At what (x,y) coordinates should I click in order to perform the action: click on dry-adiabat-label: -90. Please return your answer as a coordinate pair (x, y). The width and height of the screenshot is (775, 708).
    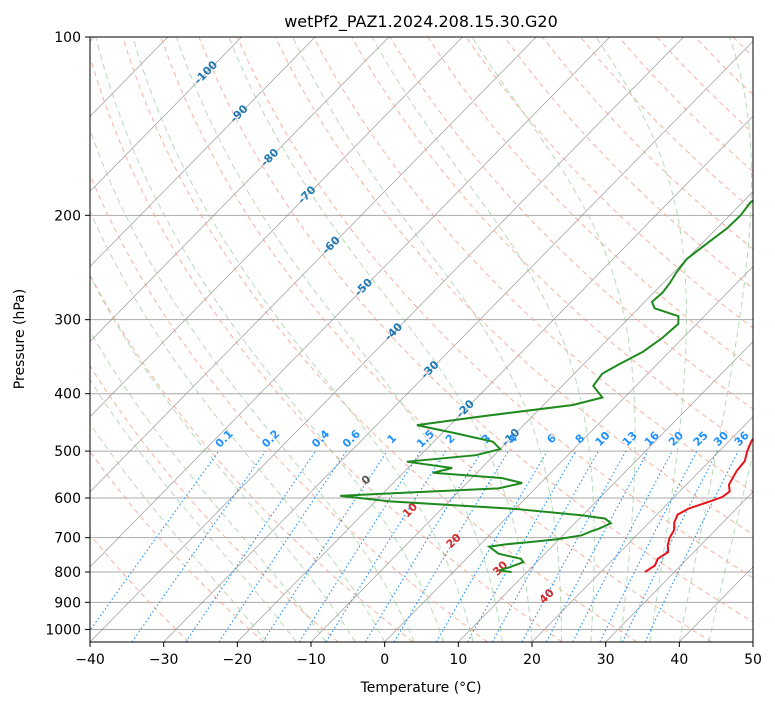
    Looking at the image, I should click on (238, 113).